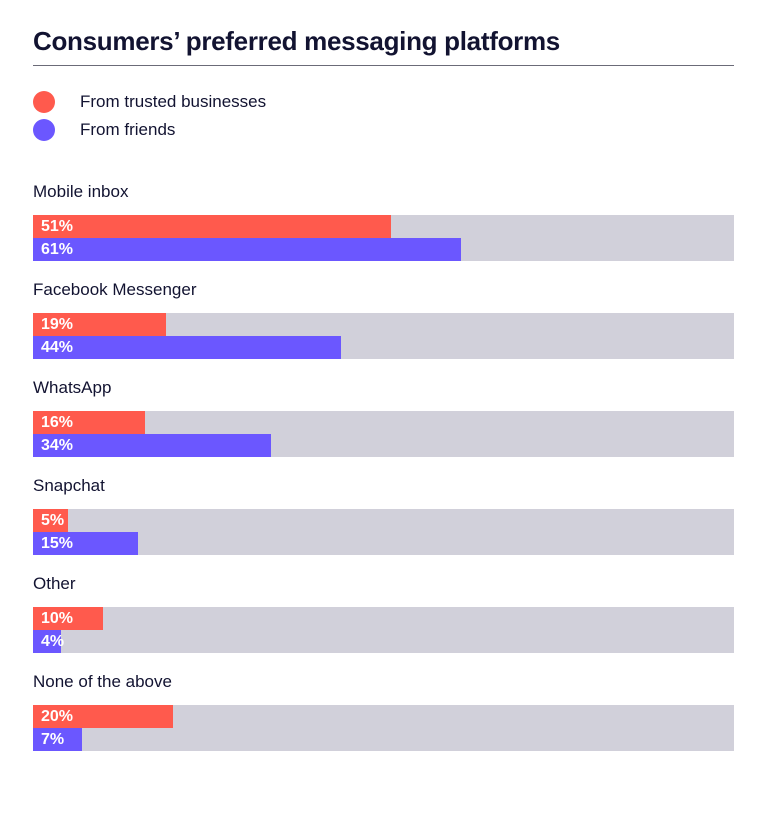 This screenshot has height=818, width=774. Describe the element at coordinates (69, 485) in the screenshot. I see `category-label: Snapchat` at that location.